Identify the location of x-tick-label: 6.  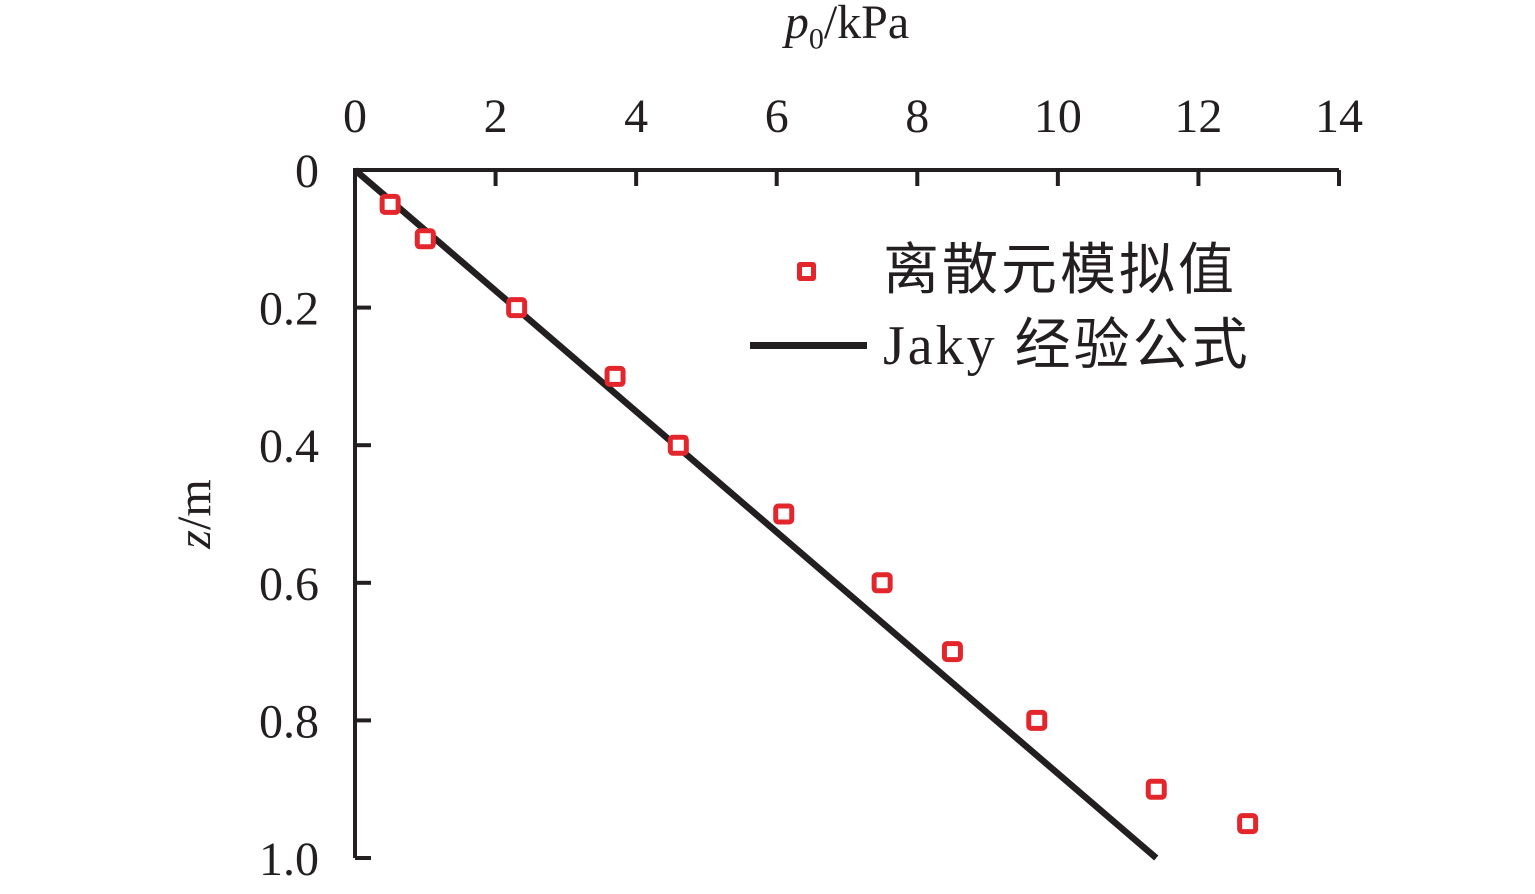
(777, 116).